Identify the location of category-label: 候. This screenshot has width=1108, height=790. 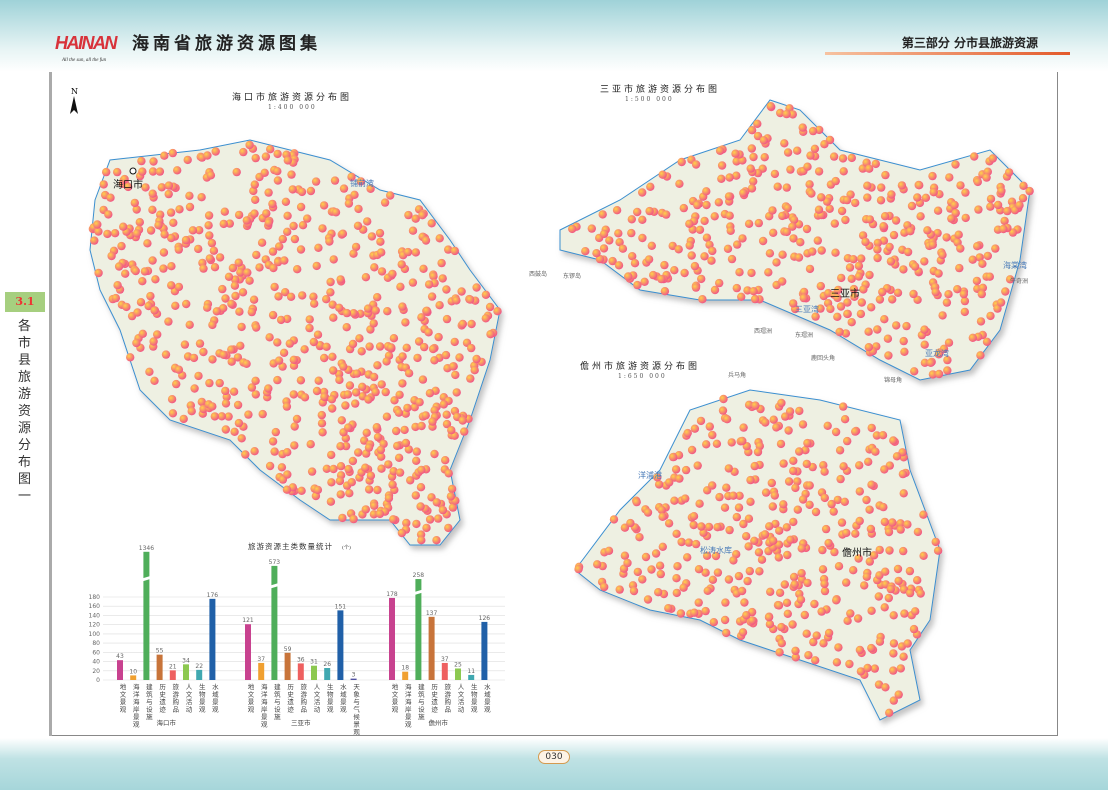
(356, 716).